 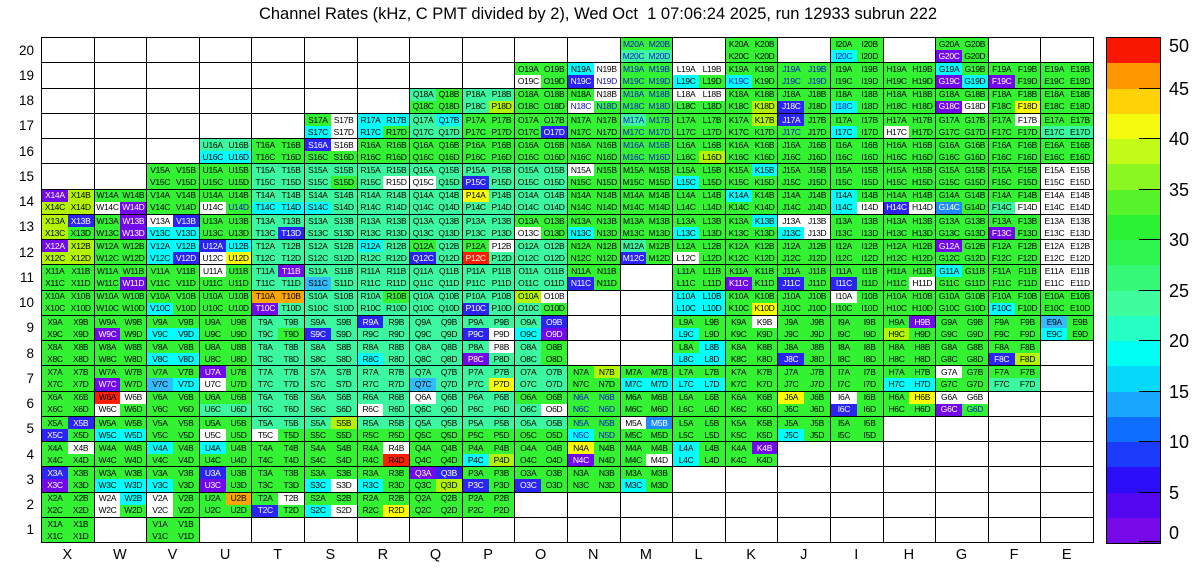 I want to click on channel-cell: M17A, so click(x=633, y=119).